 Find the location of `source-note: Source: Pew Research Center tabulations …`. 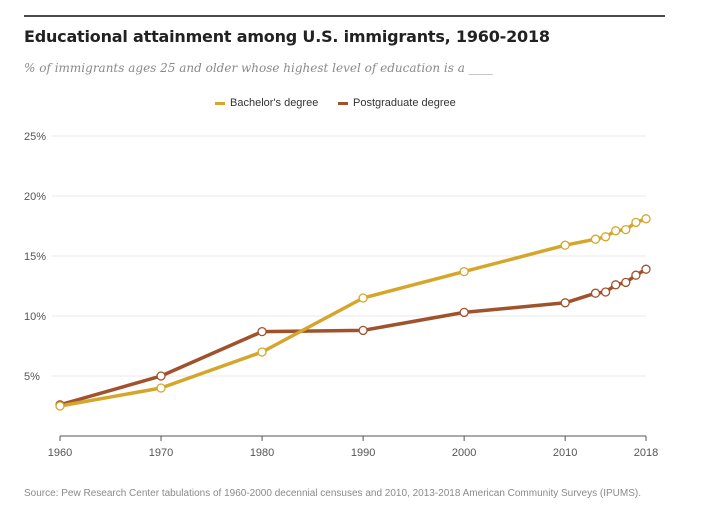

source-note: Source: Pew Research Center tabulations … is located at coordinates (333, 493).